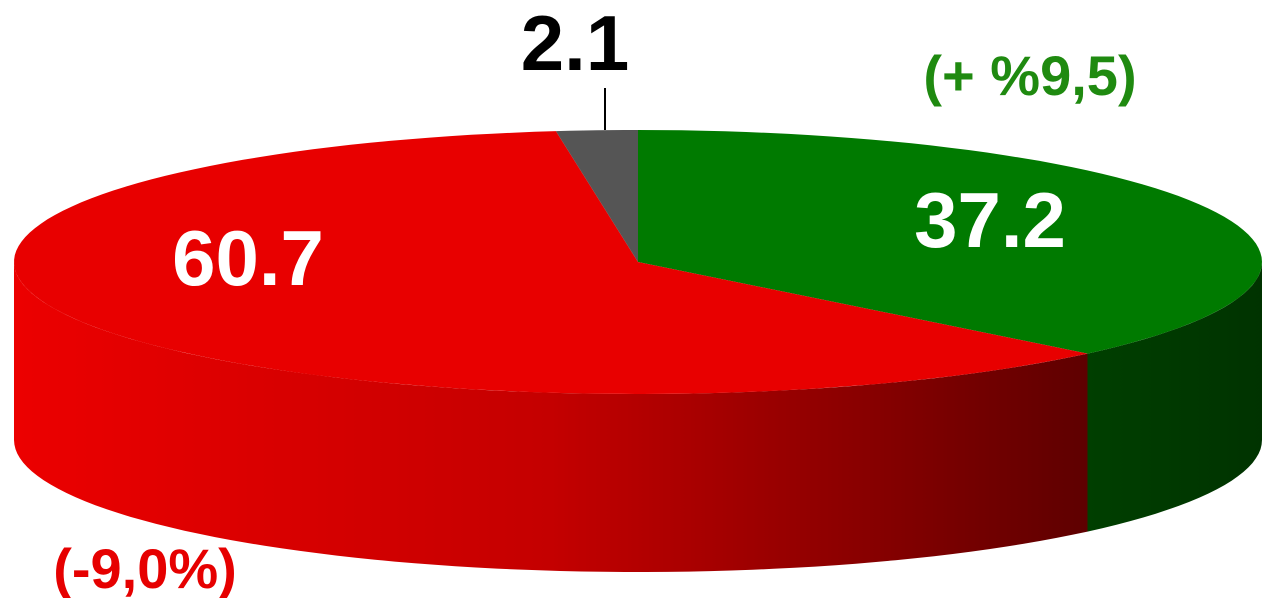 Image resolution: width=1266 pixels, height=598 pixels. Describe the element at coordinates (1174, 397) in the screenshot. I see `slice-37-2-side` at that location.